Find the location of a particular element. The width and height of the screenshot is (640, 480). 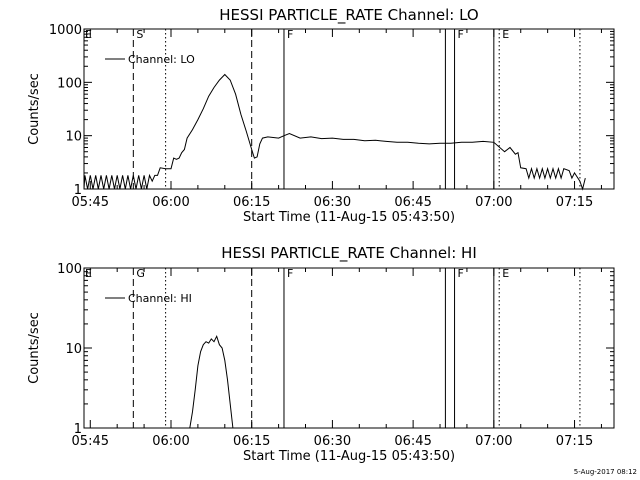

event-label: S is located at coordinates (139, 34).